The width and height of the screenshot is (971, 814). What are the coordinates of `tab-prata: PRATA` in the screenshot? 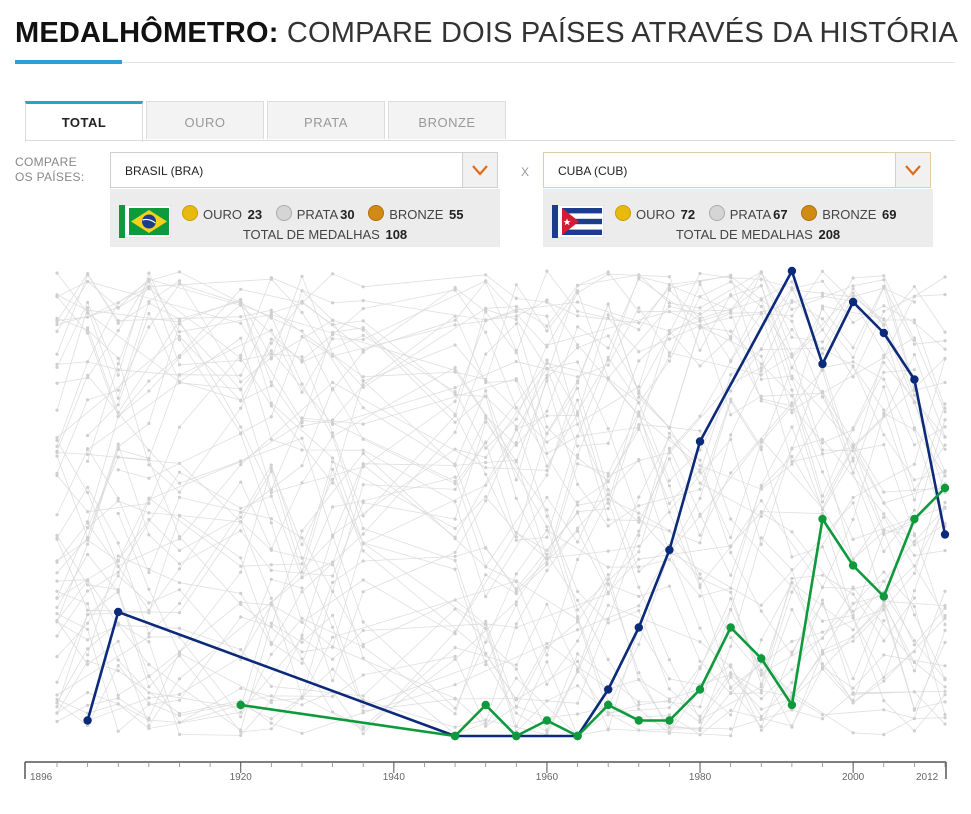 It's located at (326, 120).